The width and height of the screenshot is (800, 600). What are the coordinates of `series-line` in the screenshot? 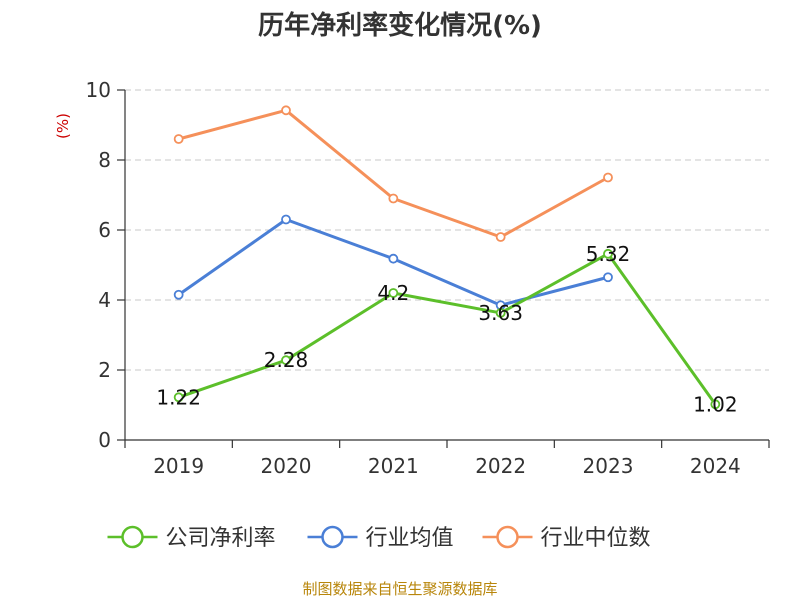 It's located at (393, 173).